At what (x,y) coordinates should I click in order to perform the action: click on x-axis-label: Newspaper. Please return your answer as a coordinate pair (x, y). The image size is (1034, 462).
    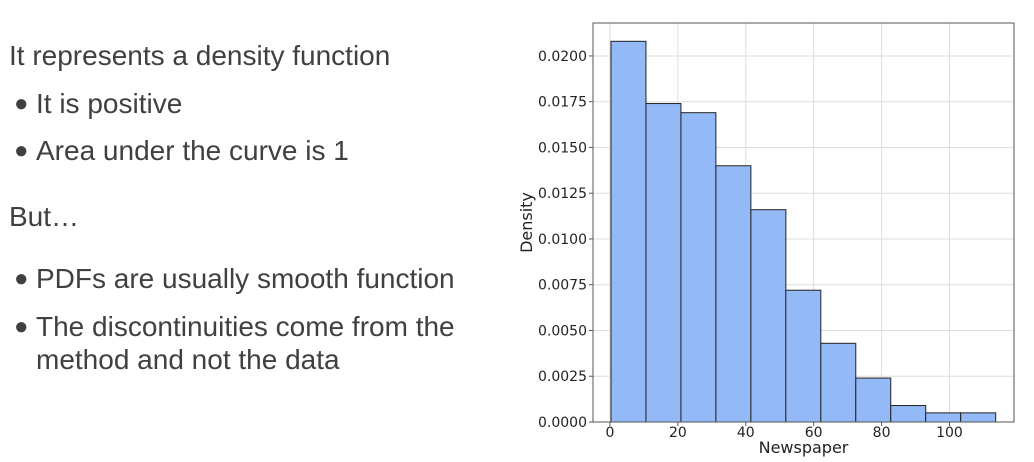
    Looking at the image, I should click on (804, 447).